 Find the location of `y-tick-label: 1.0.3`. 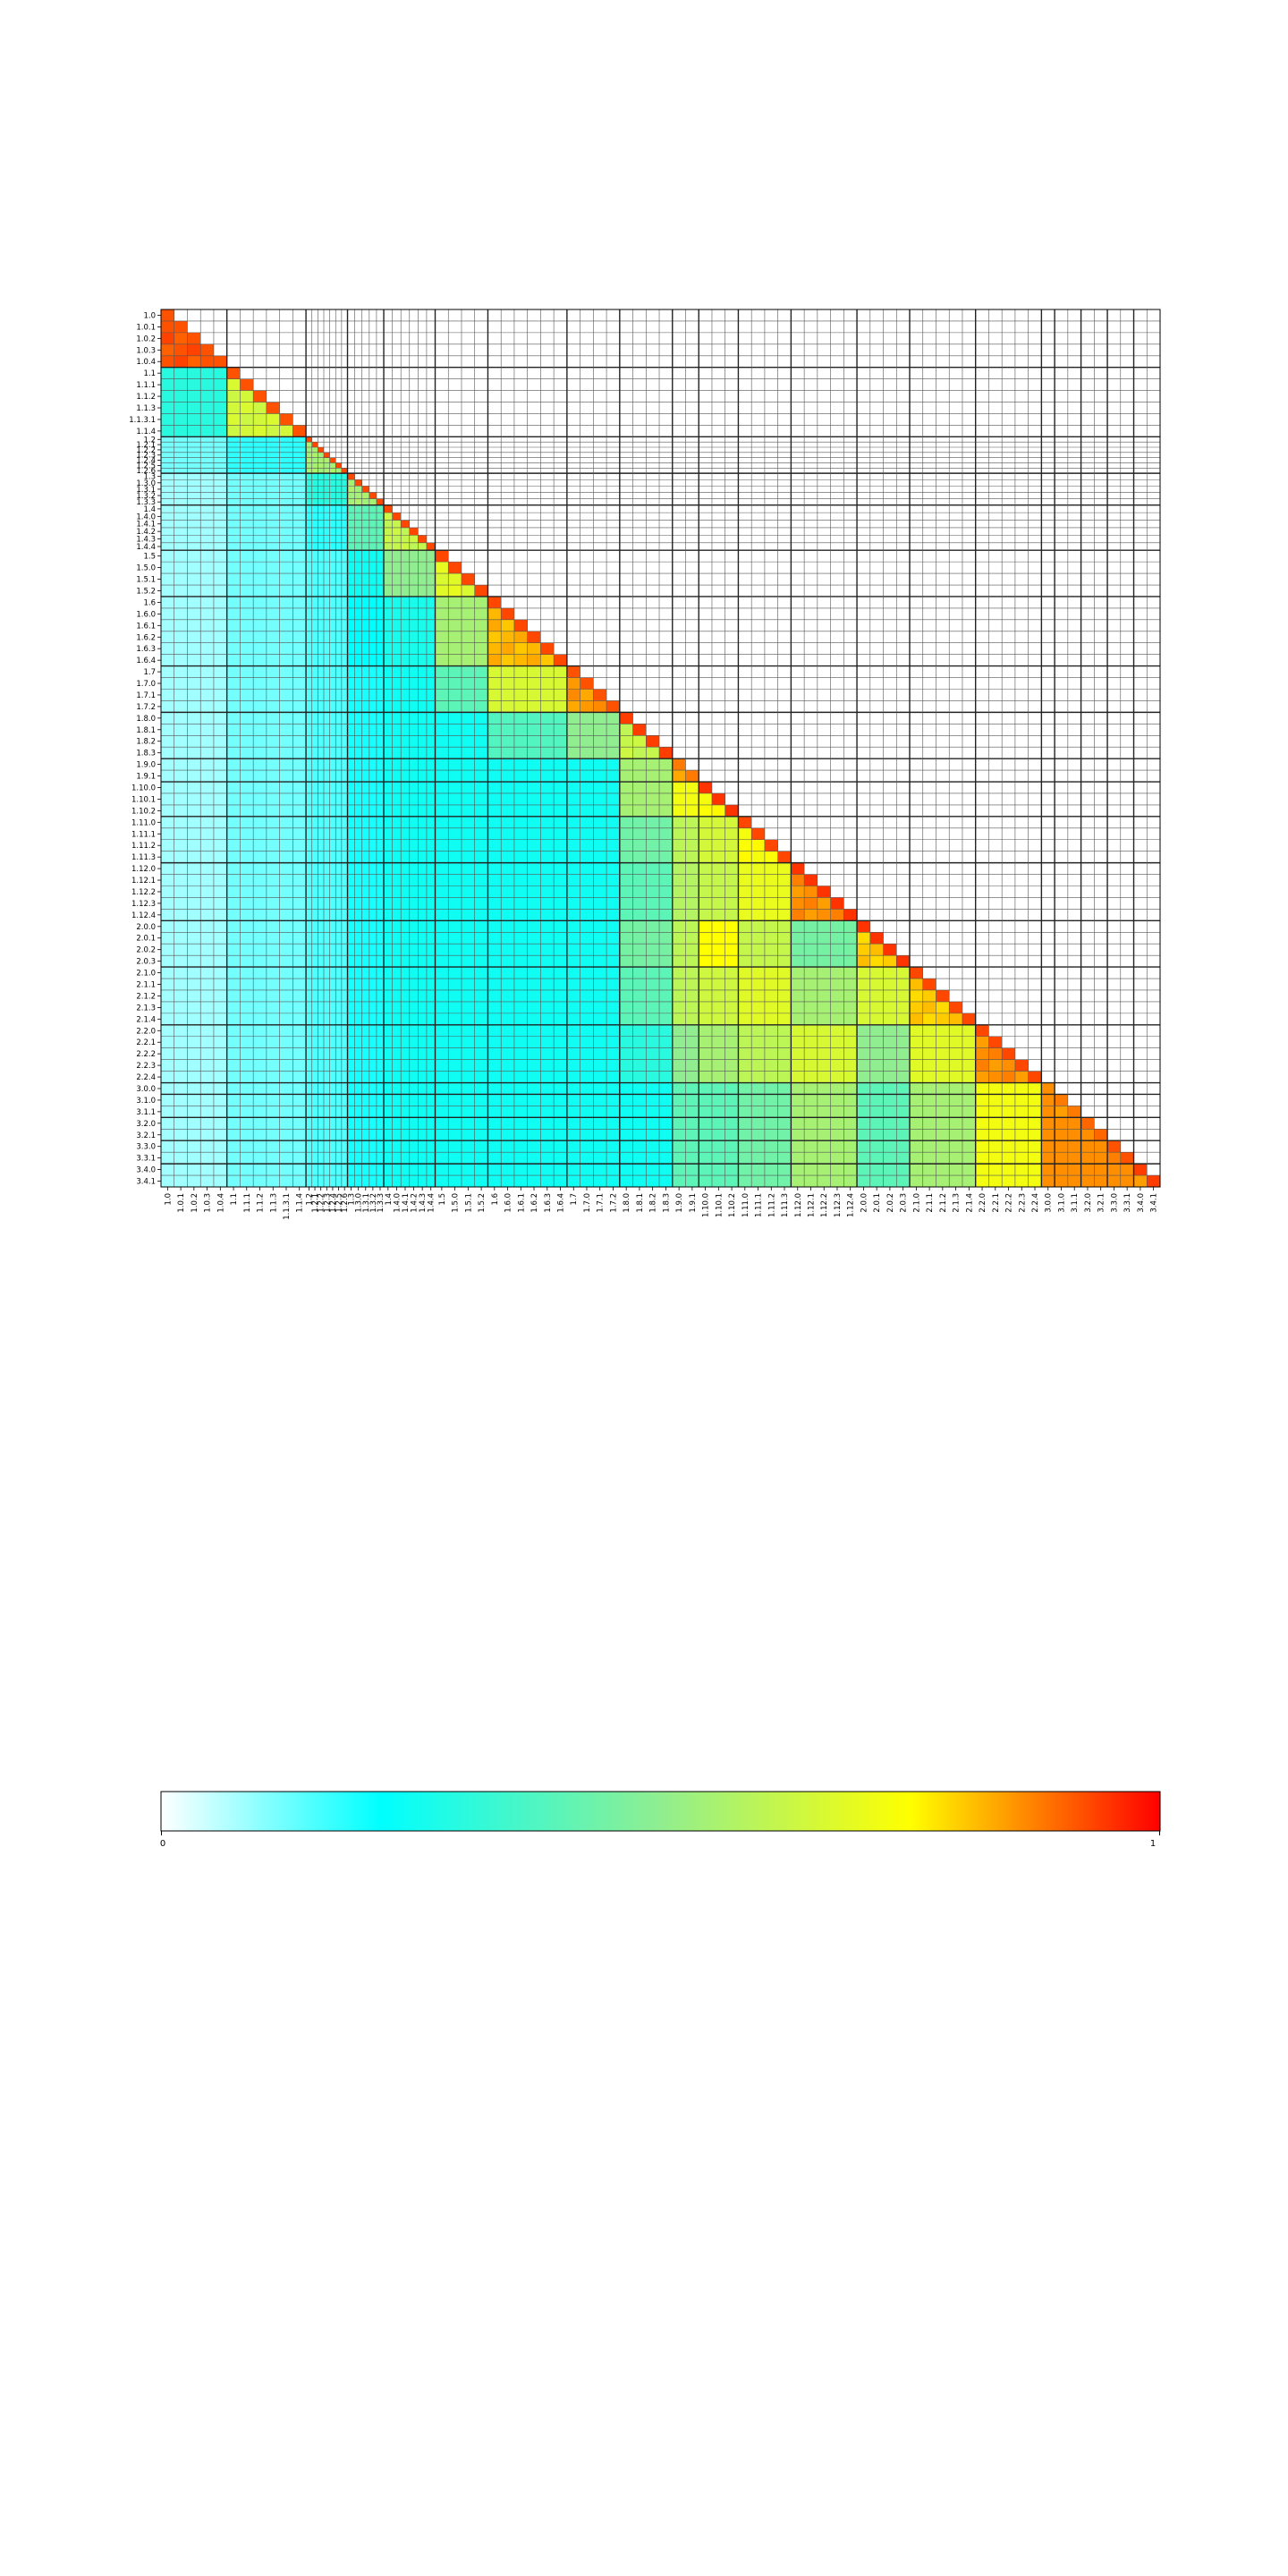

y-tick-label: 1.0.3 is located at coordinates (146, 350).